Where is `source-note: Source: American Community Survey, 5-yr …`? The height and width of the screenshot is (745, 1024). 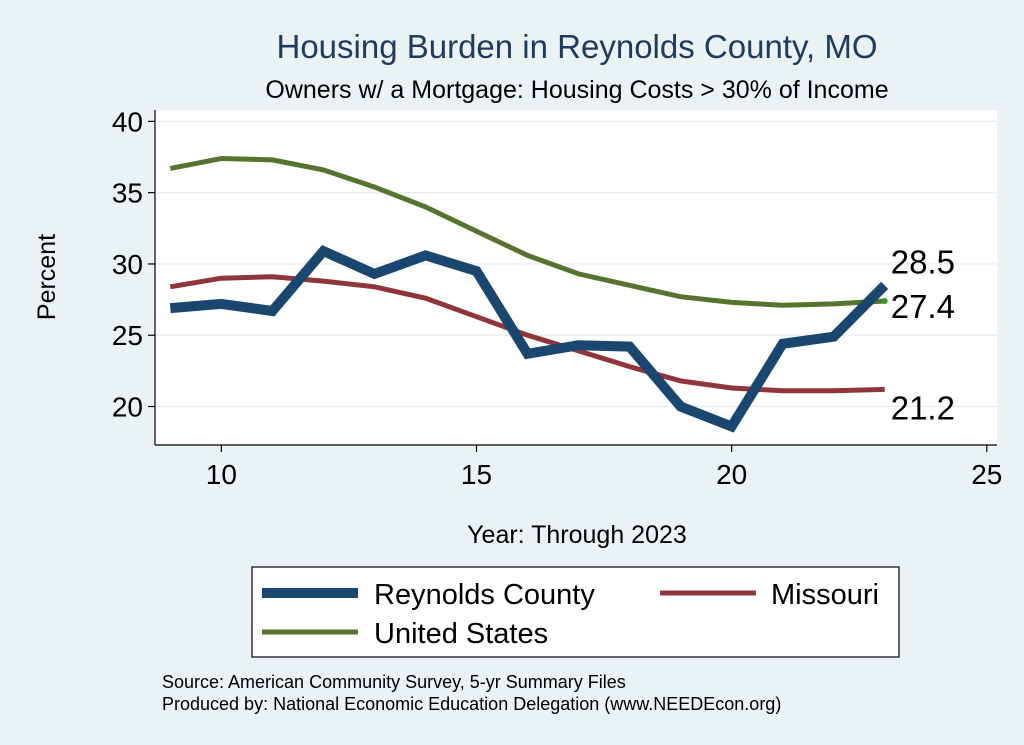 source-note: Source: American Community Survey, 5-yr … is located at coordinates (394, 682).